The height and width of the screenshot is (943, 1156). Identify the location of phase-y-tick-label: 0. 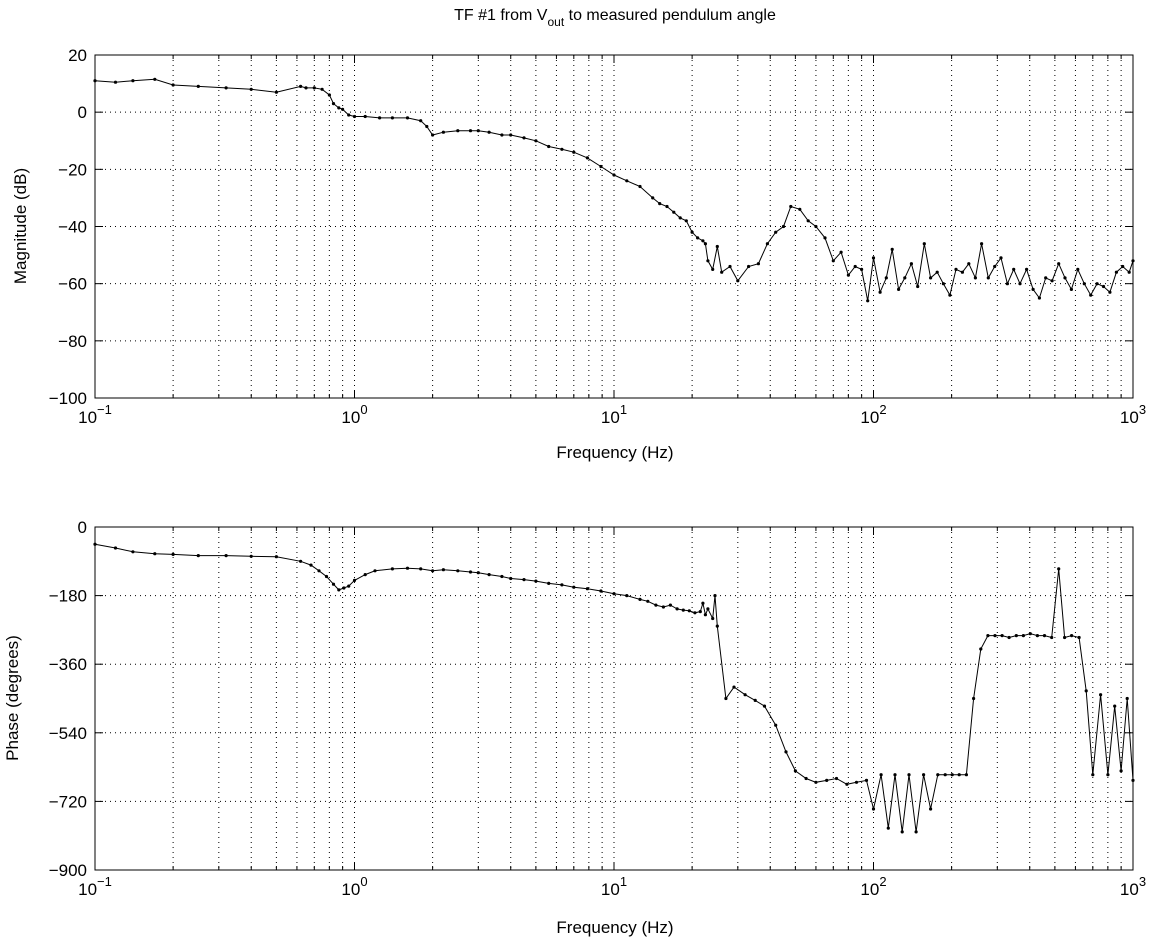
(82, 527).